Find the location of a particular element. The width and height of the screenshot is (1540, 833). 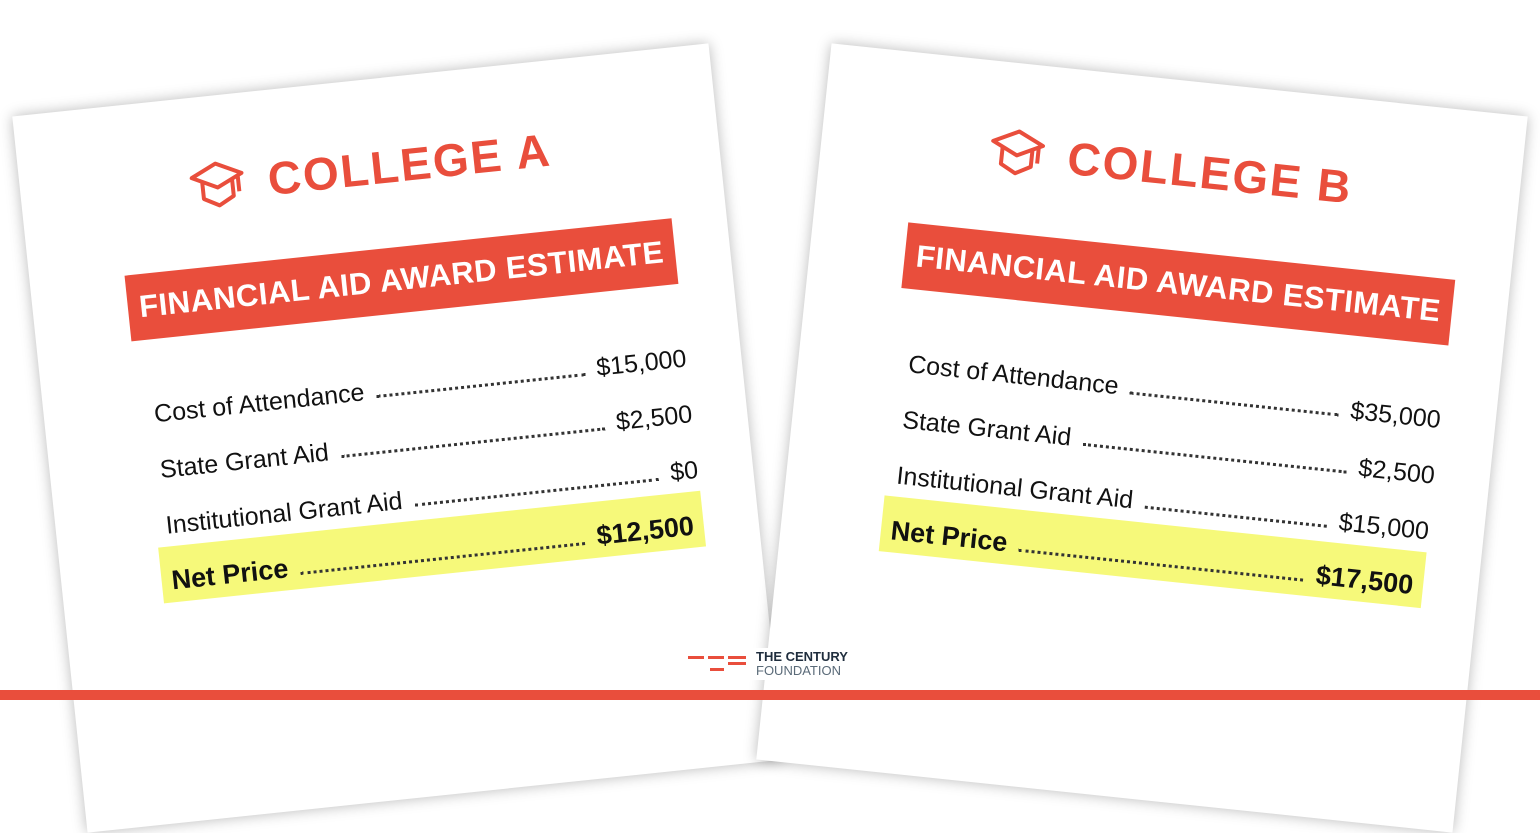

card-title: COLLEGE A is located at coordinates (370, 168).